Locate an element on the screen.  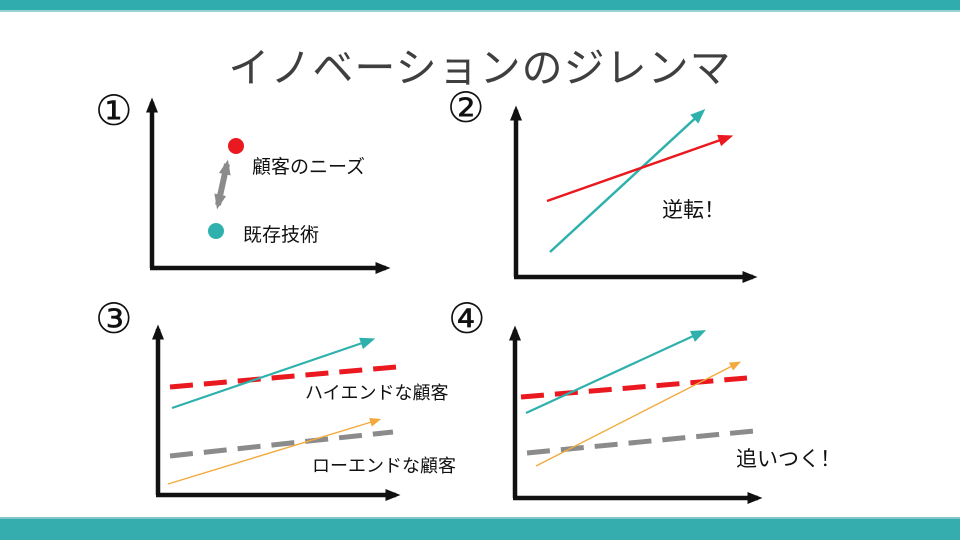
panel-3-number: ③ is located at coordinates (114, 318).